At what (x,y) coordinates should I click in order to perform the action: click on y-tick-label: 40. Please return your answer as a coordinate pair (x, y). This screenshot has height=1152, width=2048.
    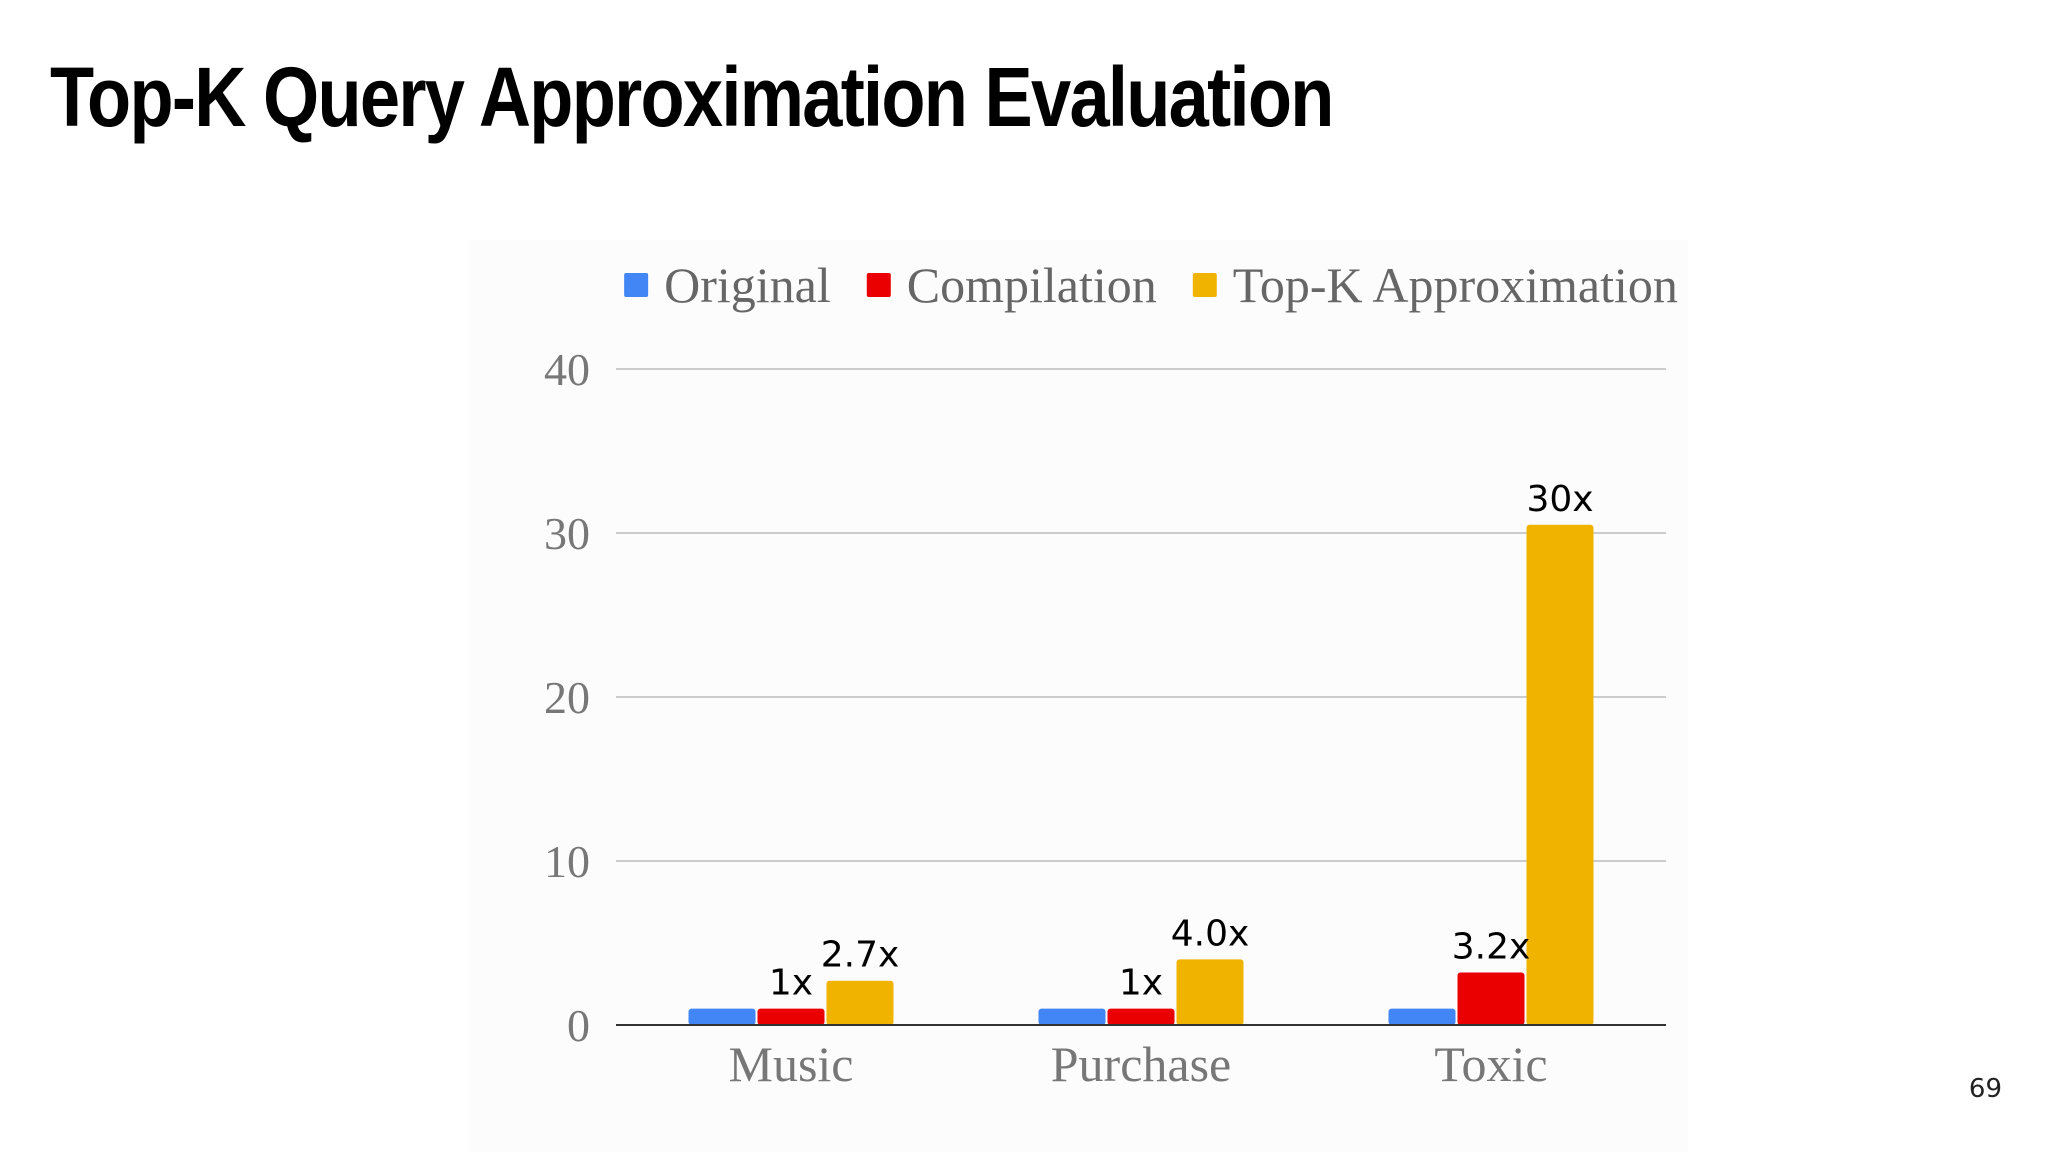
    Looking at the image, I should click on (567, 369).